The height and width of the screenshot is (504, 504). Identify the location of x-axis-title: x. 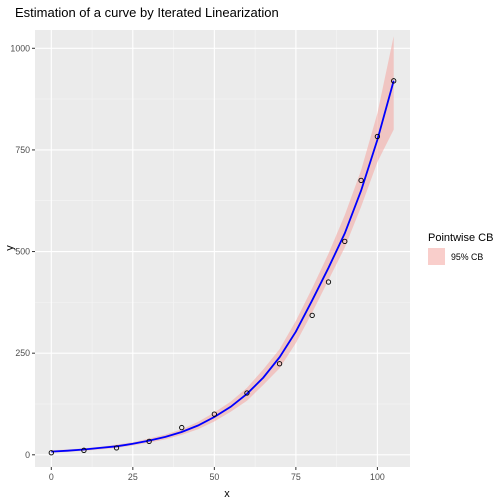
(227, 494).